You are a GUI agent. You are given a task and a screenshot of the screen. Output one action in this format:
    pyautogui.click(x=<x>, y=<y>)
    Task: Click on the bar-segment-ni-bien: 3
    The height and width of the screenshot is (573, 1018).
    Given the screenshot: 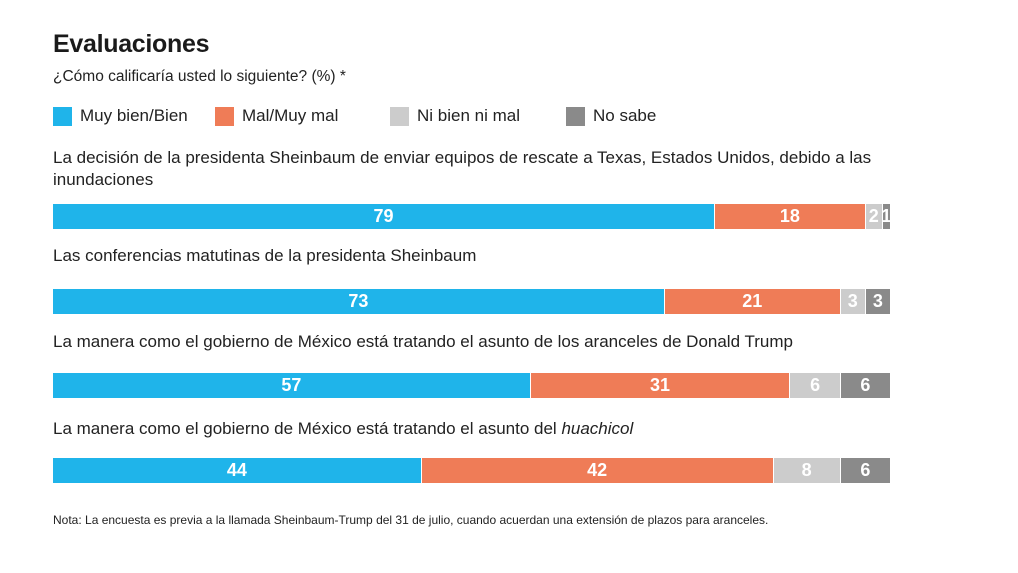 What is the action you would take?
    pyautogui.click(x=853, y=301)
    